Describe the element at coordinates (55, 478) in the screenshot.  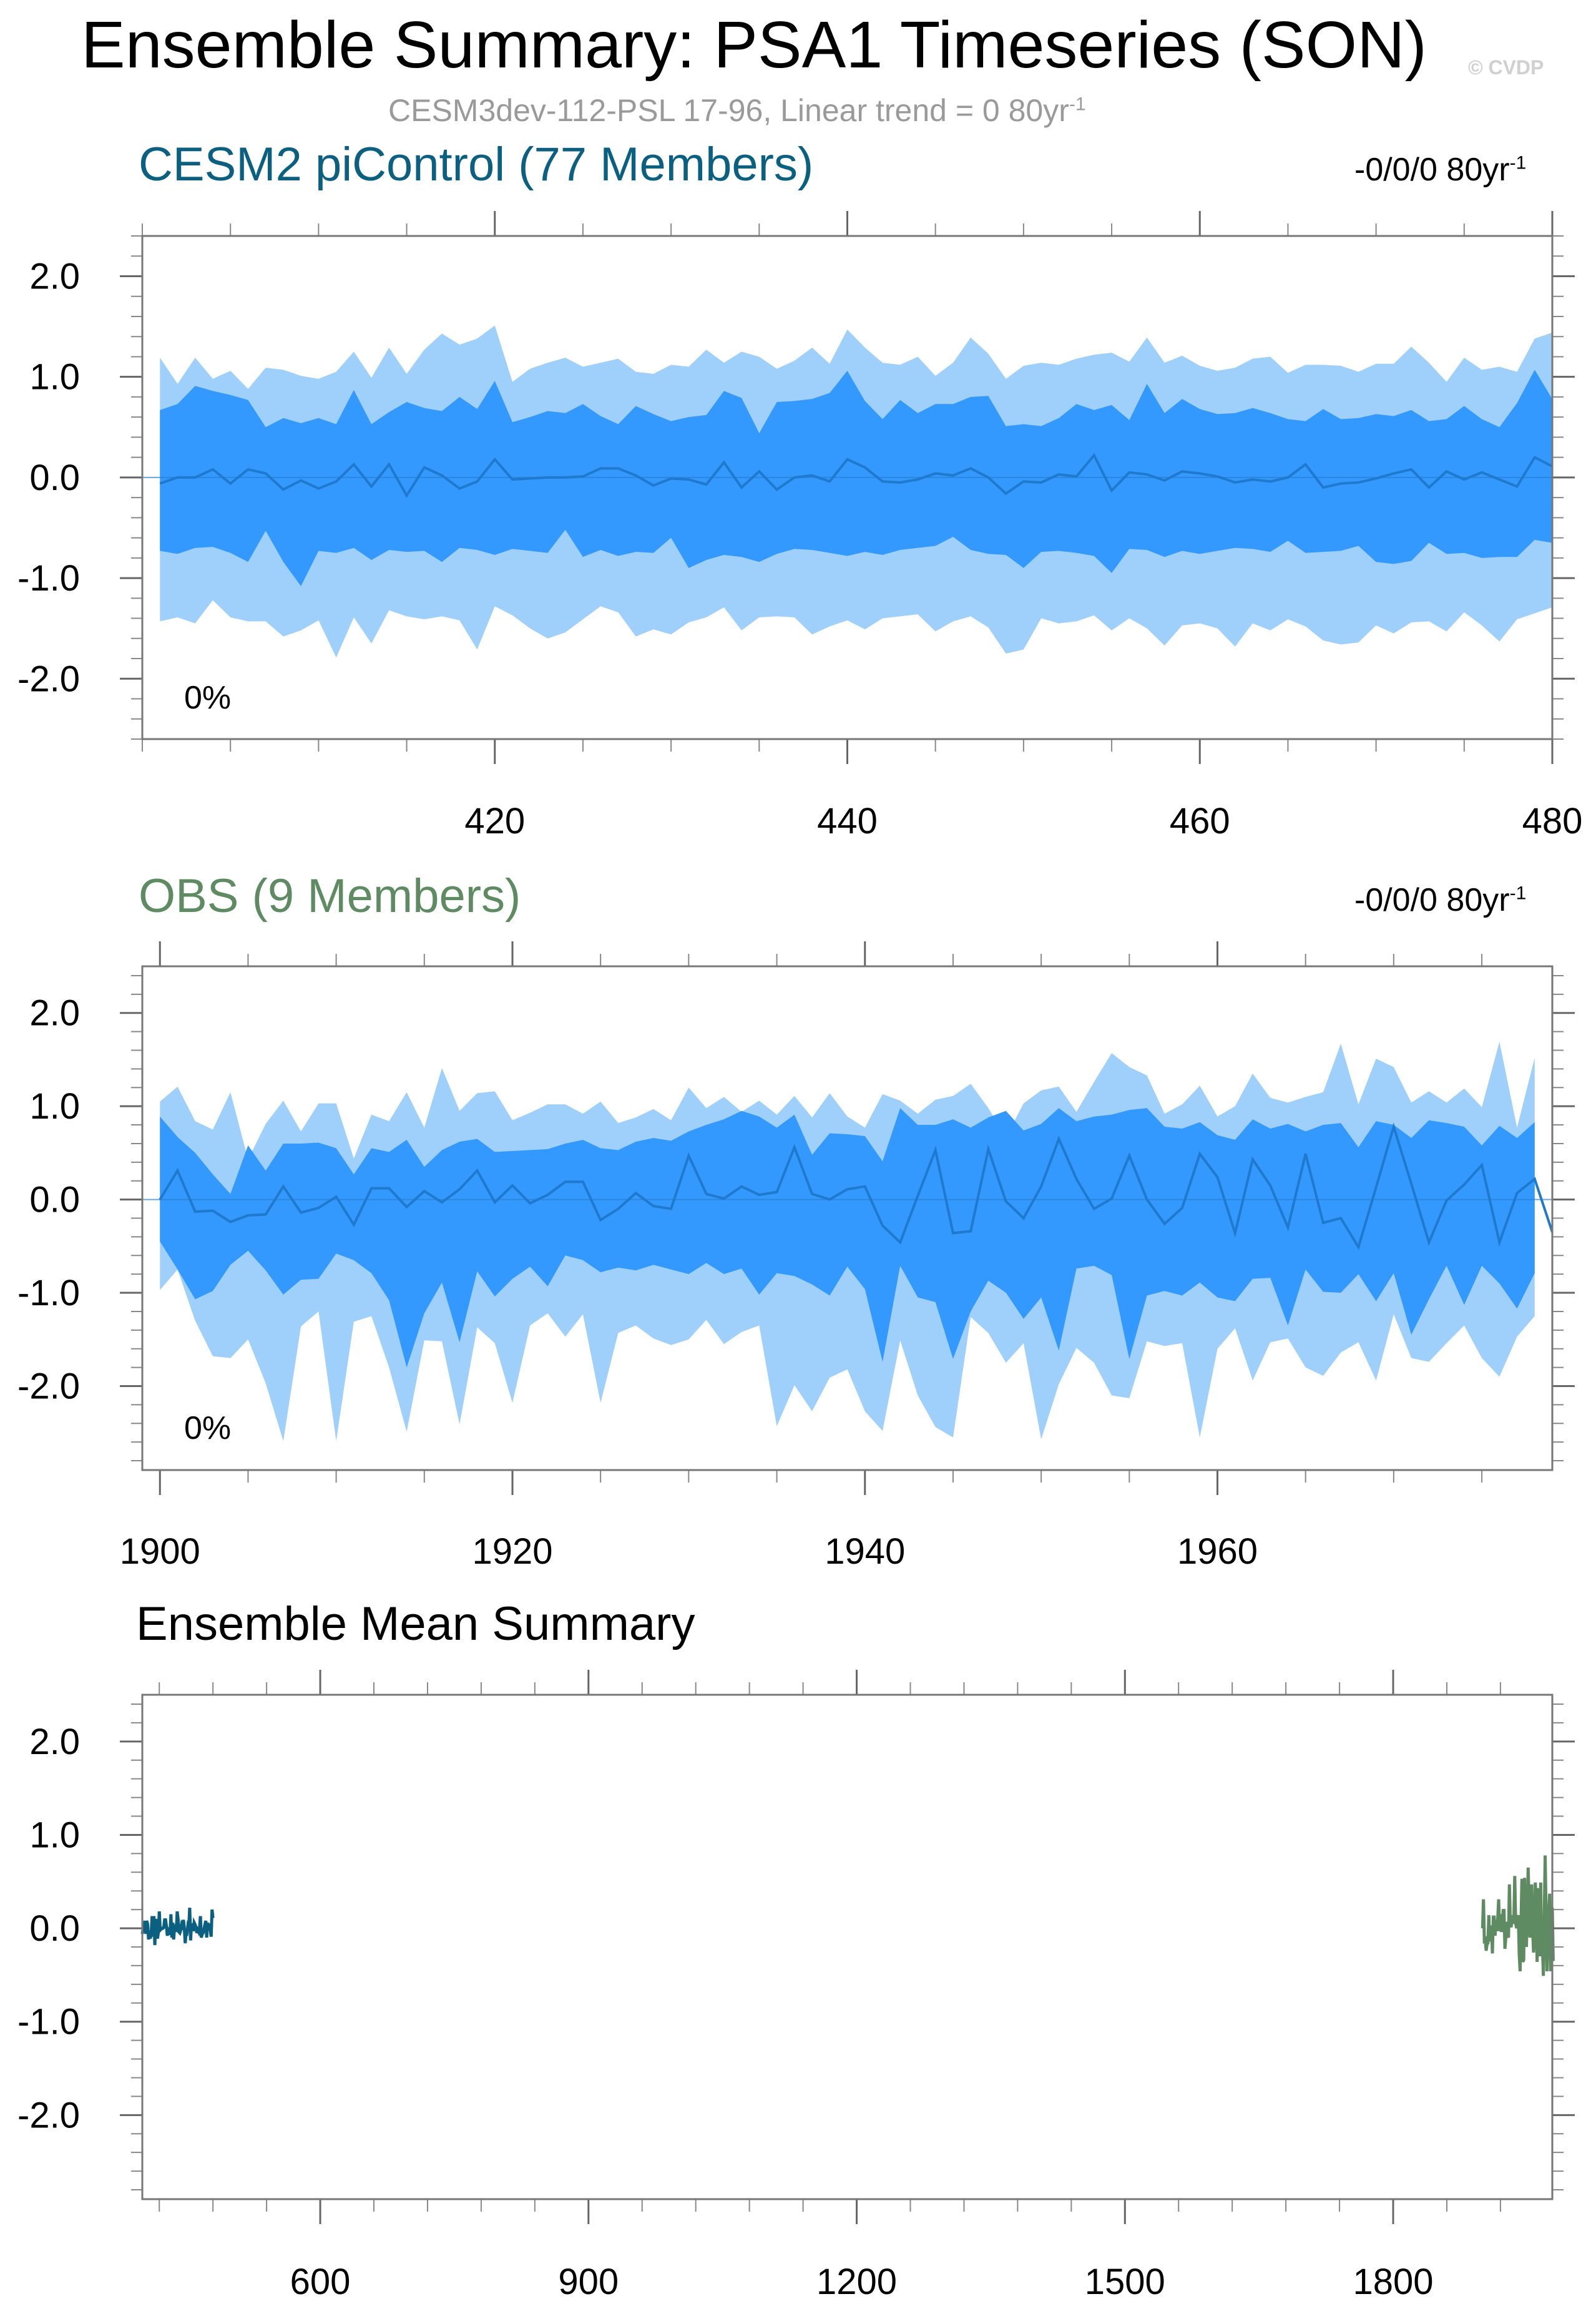
I see `cesm-y-tick-label: 0.0` at that location.